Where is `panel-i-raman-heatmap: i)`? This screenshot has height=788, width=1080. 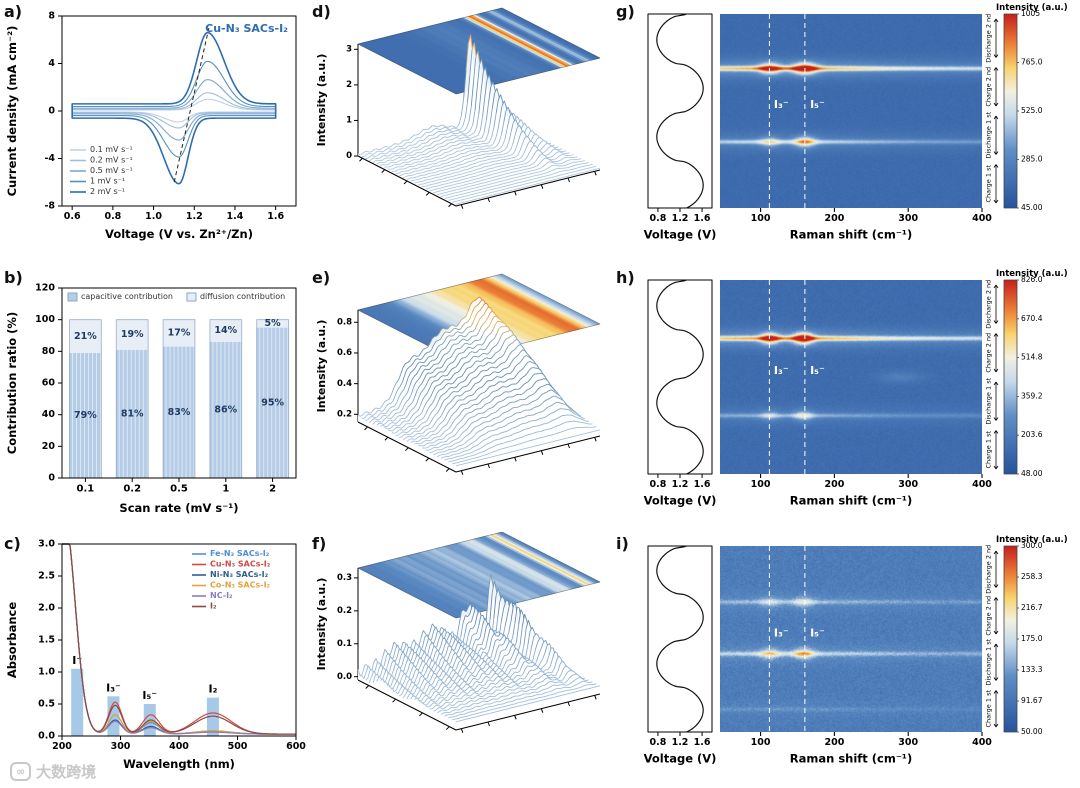
panel-i-raman-heatmap: i) is located at coordinates (846, 660).